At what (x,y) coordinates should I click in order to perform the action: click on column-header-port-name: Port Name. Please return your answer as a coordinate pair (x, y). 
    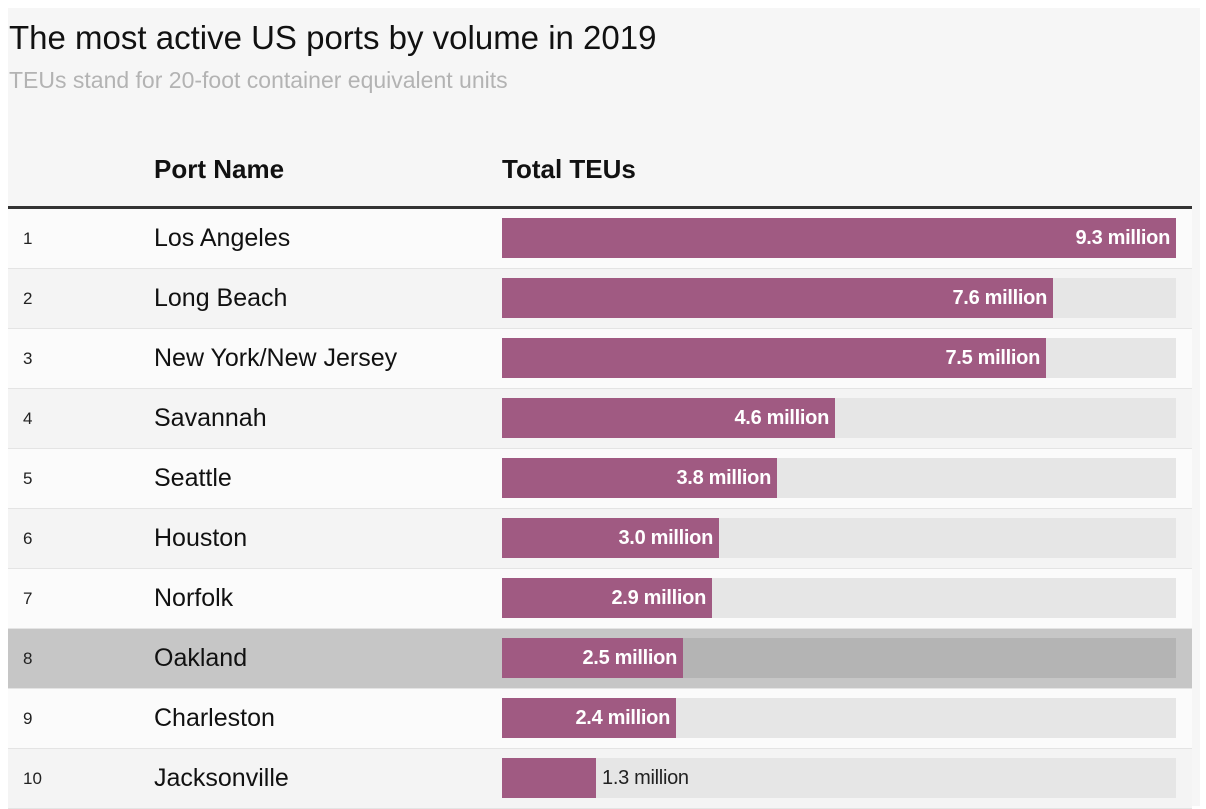
    Looking at the image, I should click on (219, 169).